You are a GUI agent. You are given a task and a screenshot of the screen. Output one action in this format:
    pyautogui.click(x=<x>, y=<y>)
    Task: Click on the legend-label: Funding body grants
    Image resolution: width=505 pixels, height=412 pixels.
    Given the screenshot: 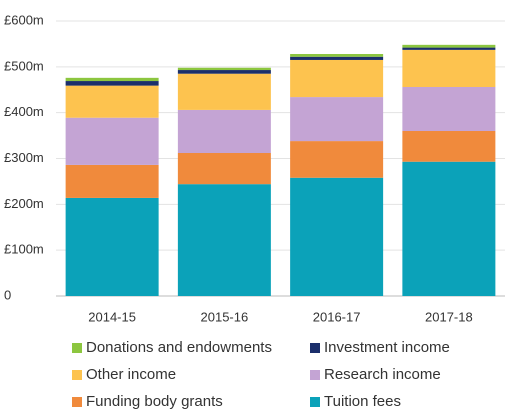 What is the action you would take?
    pyautogui.click(x=154, y=401)
    